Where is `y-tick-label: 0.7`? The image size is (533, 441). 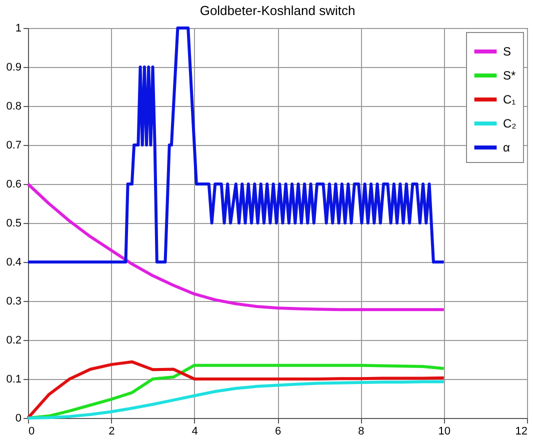 y-tick-label: 0.7 is located at coordinates (14, 146).